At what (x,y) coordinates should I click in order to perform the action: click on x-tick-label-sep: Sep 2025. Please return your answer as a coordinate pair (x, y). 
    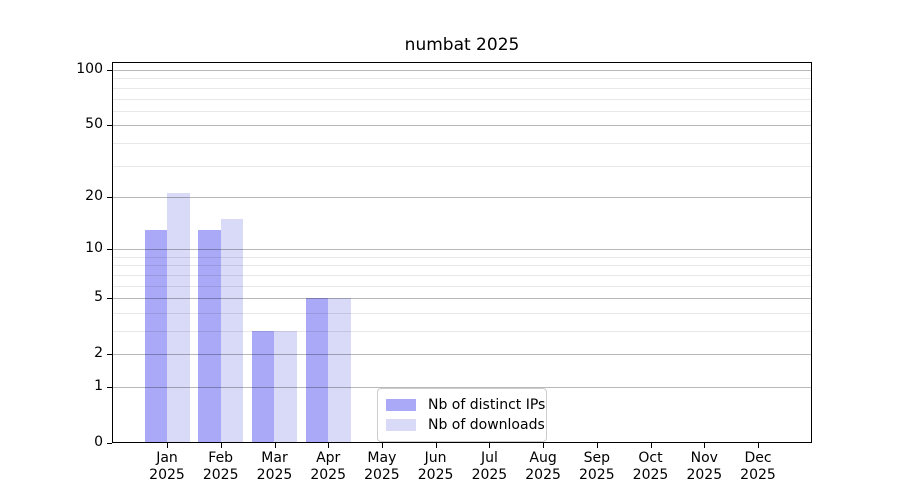
    Looking at the image, I should click on (597, 467).